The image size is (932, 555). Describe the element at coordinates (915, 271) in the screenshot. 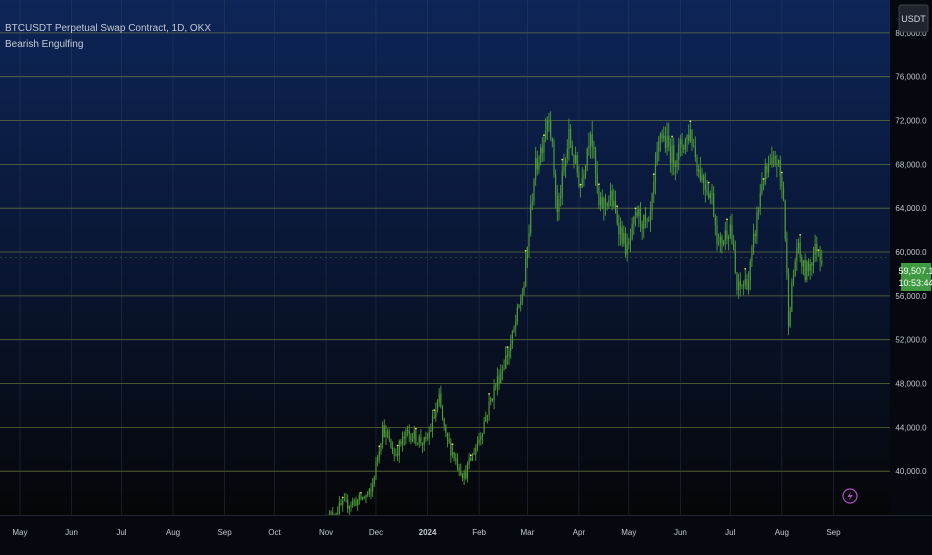

I see `last-price-value: 59,507.1` at that location.